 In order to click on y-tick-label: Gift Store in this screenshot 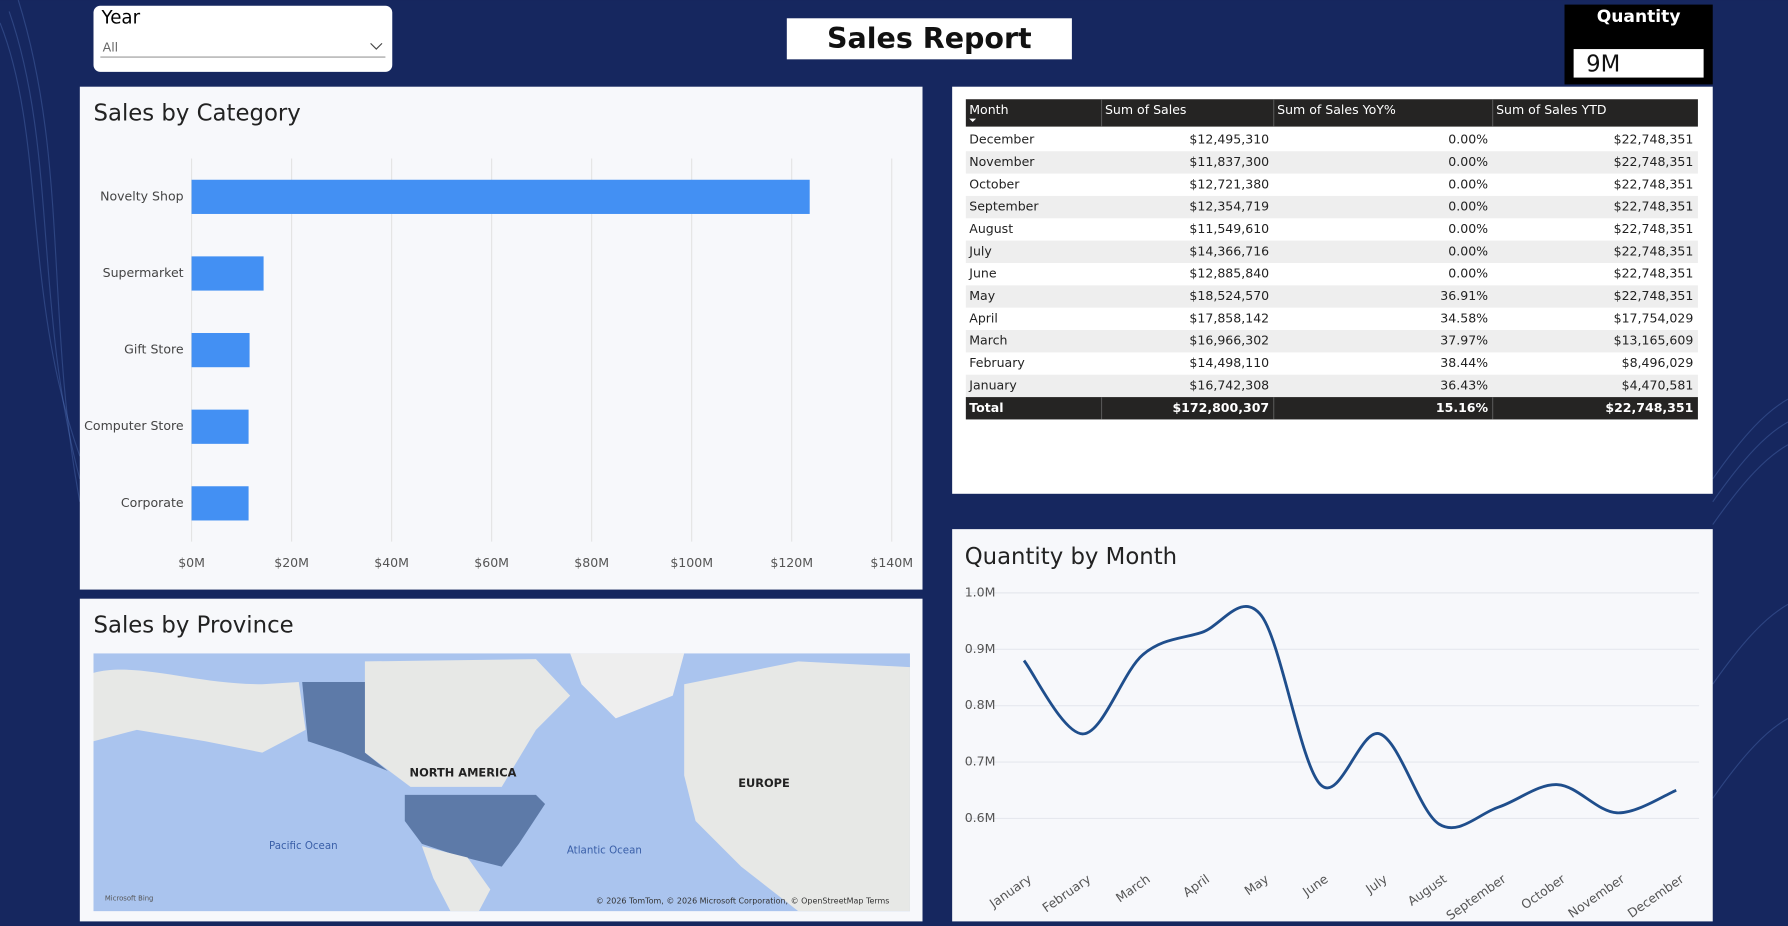, I will do `click(154, 349)`.